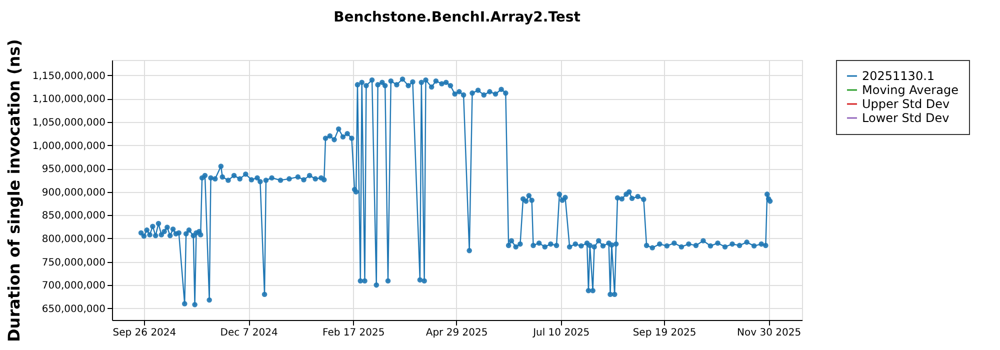 The height and width of the screenshot is (350, 1000). Describe the element at coordinates (144, 333) in the screenshot. I see `x-tick-label: Sep 26 2024` at that location.